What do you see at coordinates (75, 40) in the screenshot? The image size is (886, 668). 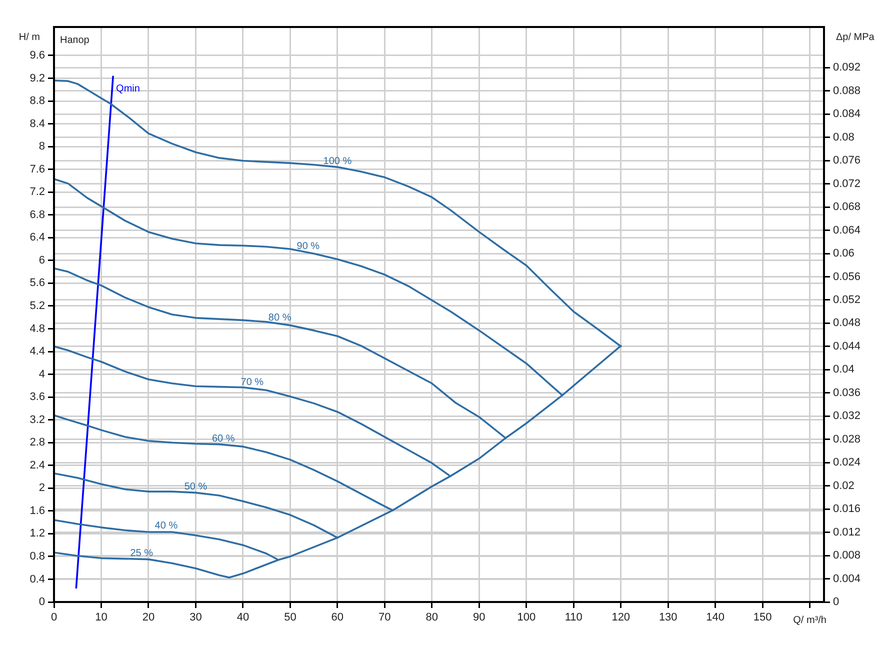 I see `annotation: Напор` at bounding box center [75, 40].